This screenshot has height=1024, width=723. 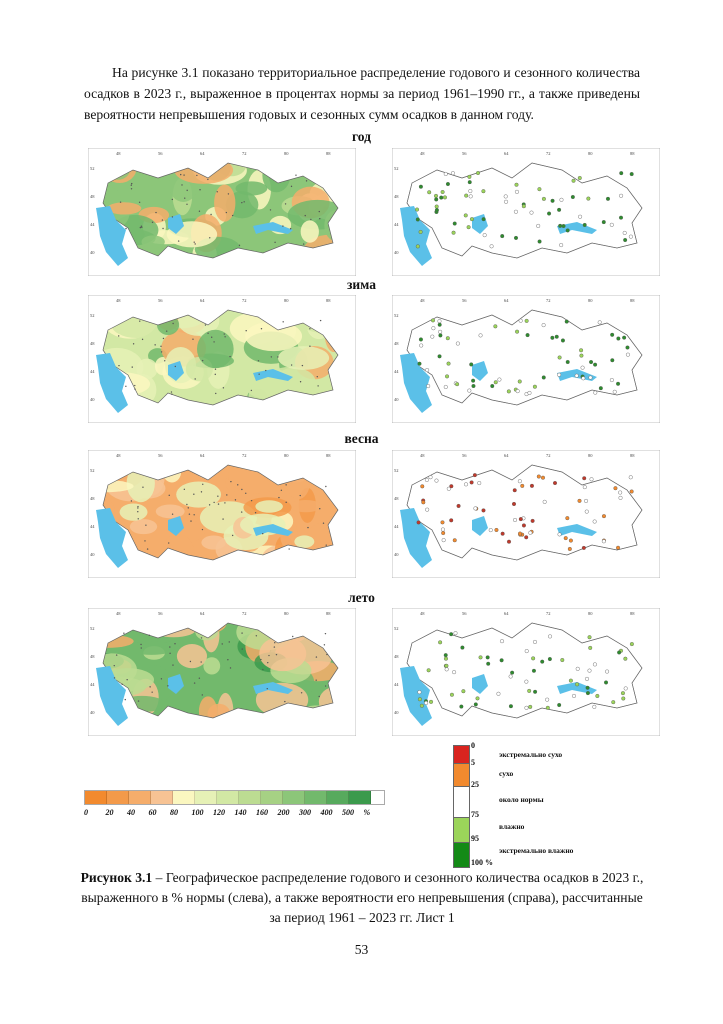 I want to click on lake-balkhash, so click(x=577, y=530).